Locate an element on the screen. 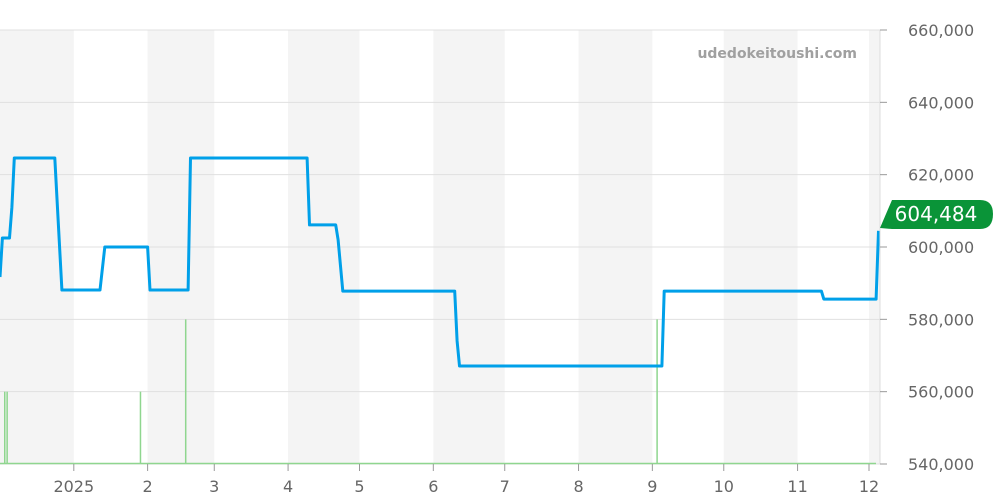 The height and width of the screenshot is (500, 1000). current-price-label: 604,484 is located at coordinates (936, 214).